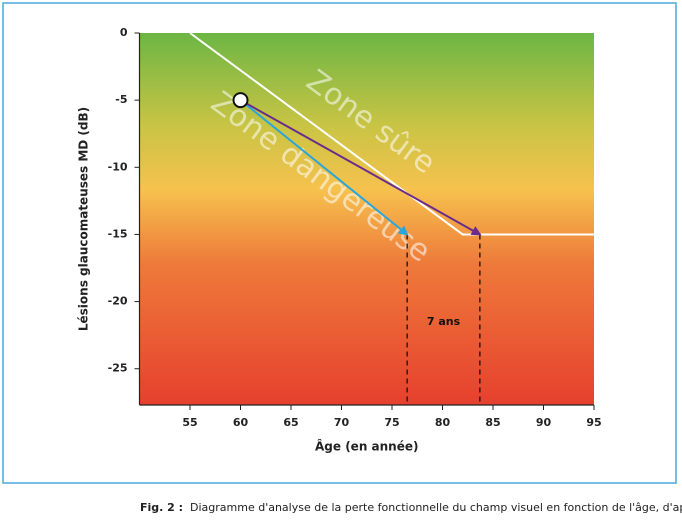 This screenshot has height=520, width=682. I want to click on x-tick-label: 80, so click(443, 422).